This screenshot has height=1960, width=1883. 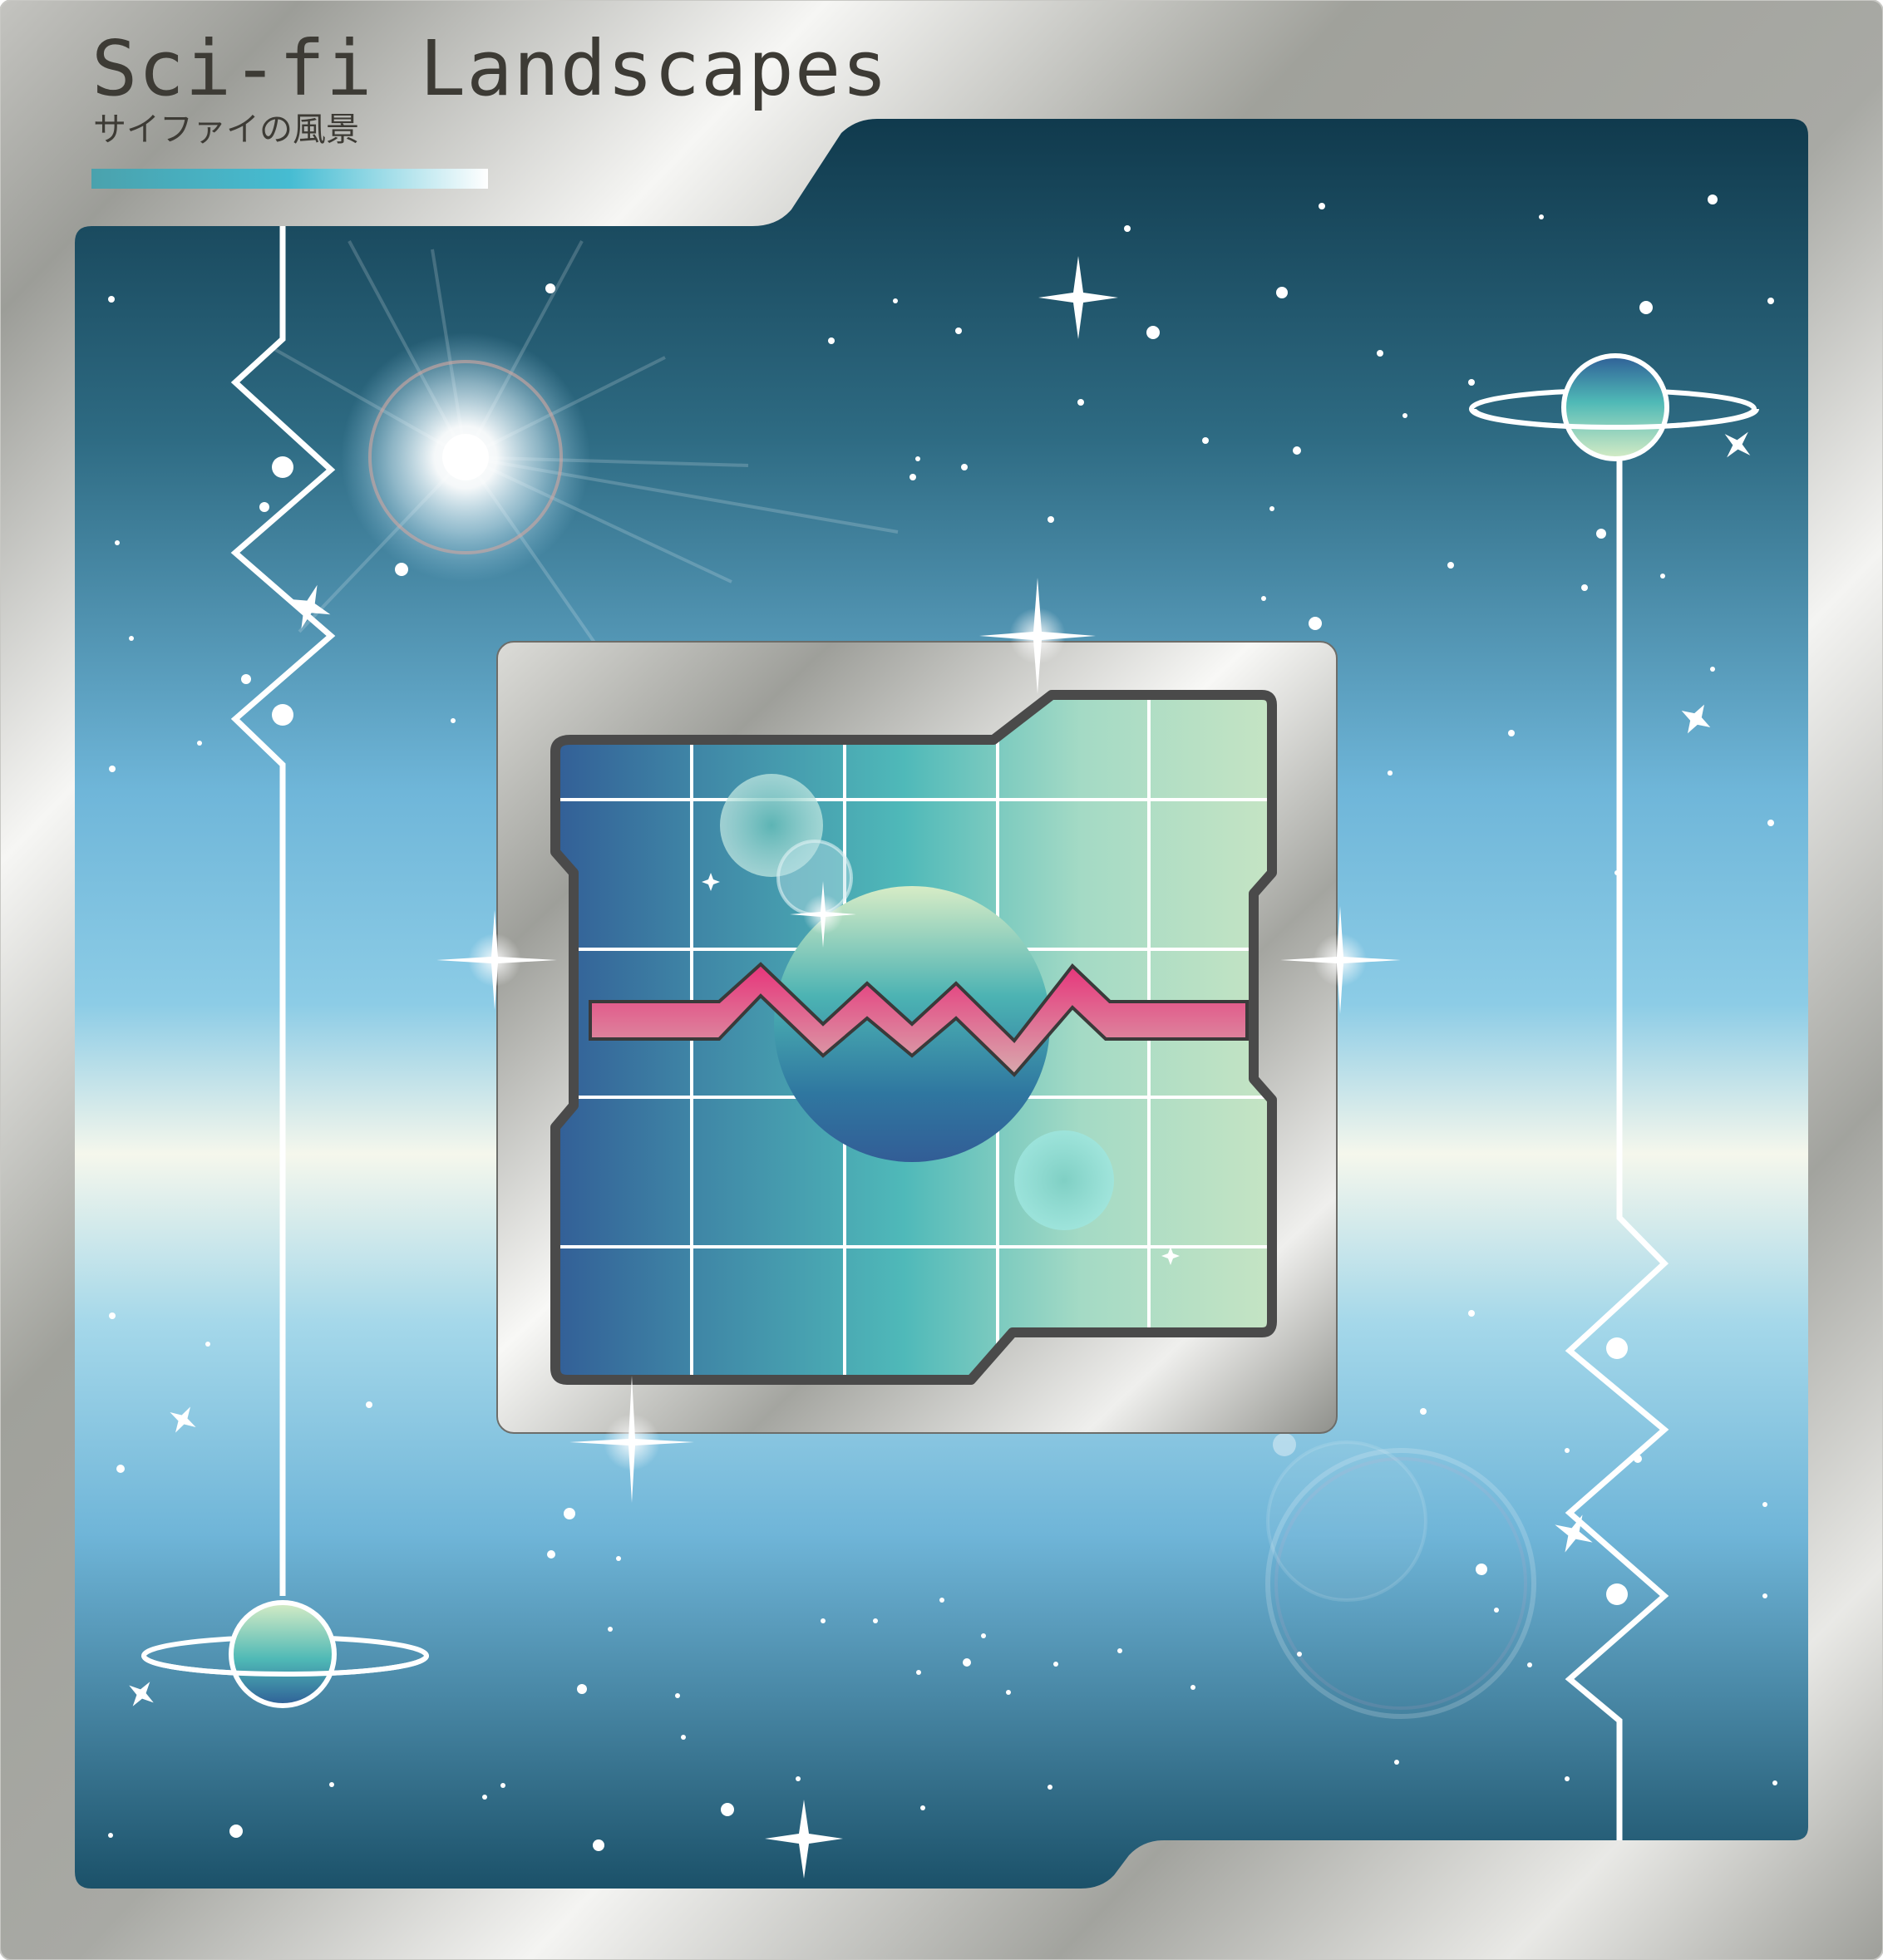 I want to click on display-screen, so click(x=913, y=1037).